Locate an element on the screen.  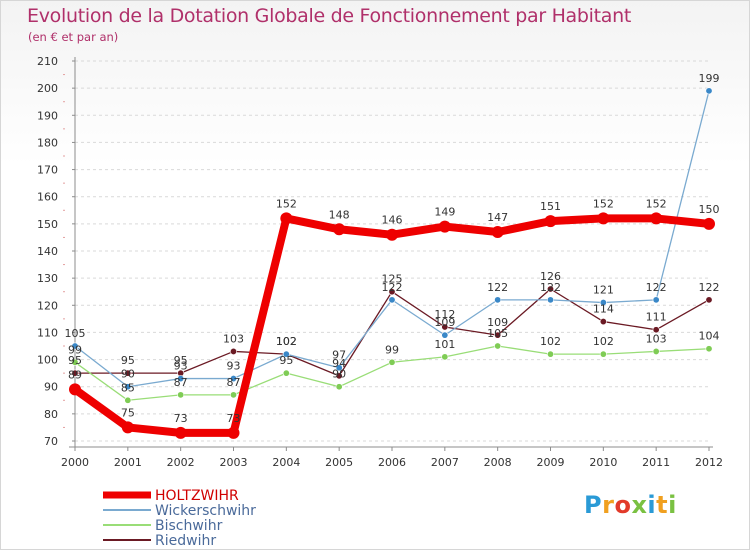
y-tick-label: 190 is located at coordinates (47, 115).